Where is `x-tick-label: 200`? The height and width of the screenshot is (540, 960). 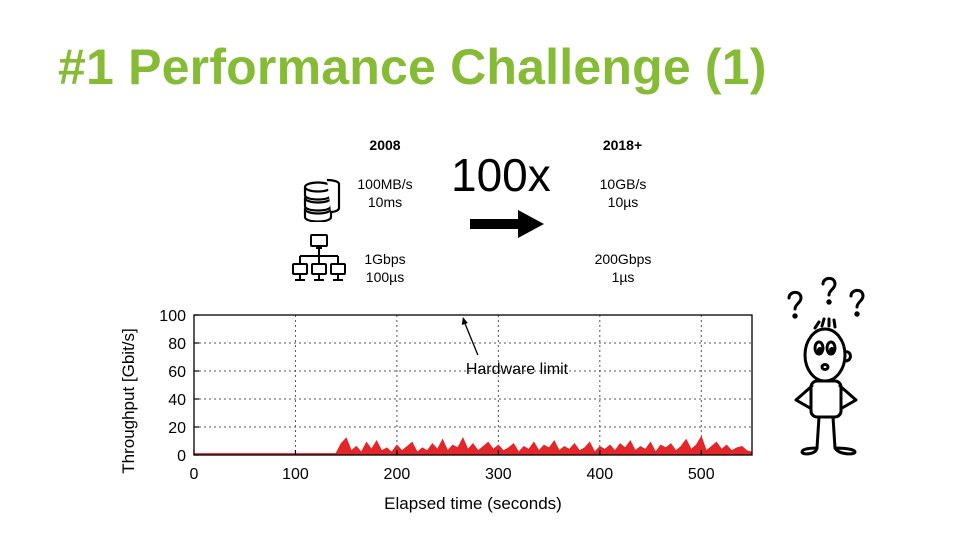
x-tick-label: 200 is located at coordinates (397, 474).